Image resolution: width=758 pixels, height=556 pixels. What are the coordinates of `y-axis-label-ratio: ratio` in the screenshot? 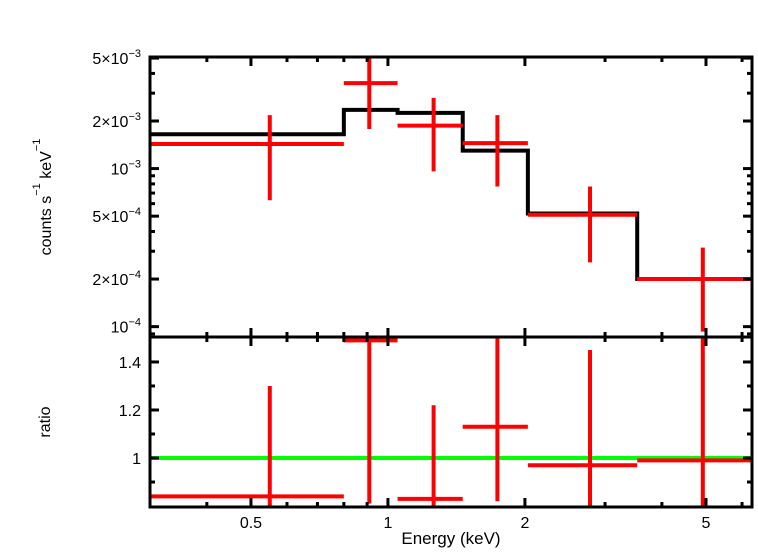 It's located at (45, 422).